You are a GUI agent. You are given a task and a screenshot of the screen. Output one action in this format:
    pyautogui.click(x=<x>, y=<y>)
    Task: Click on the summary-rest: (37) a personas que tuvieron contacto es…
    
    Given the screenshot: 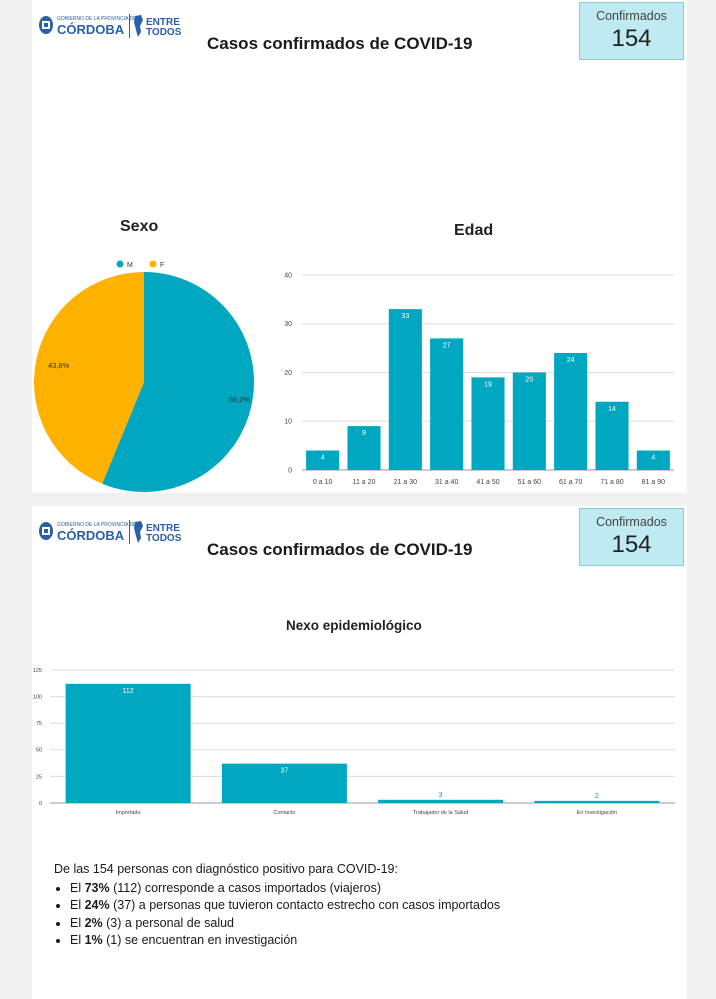 What is the action you would take?
    pyautogui.click(x=305, y=905)
    